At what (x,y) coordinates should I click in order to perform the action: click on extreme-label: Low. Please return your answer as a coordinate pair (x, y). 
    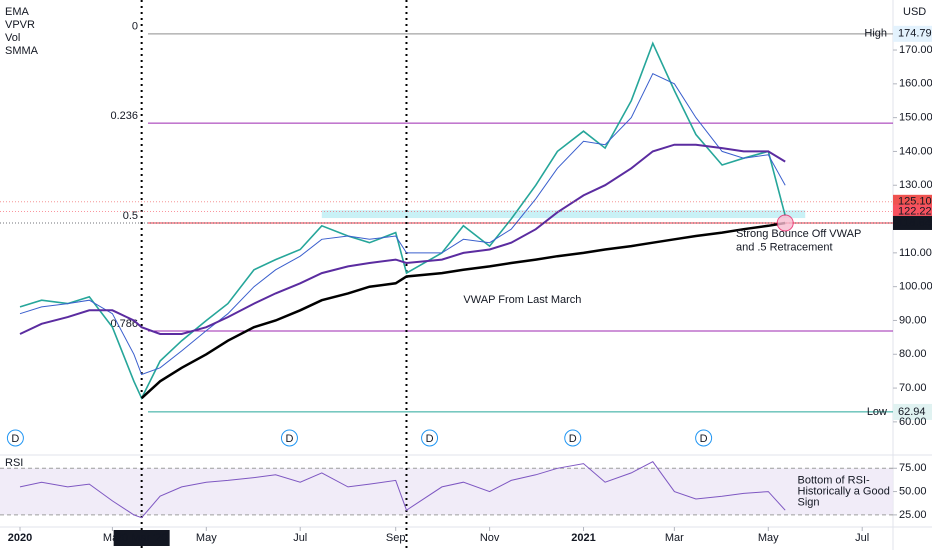
    Looking at the image, I should click on (877, 412).